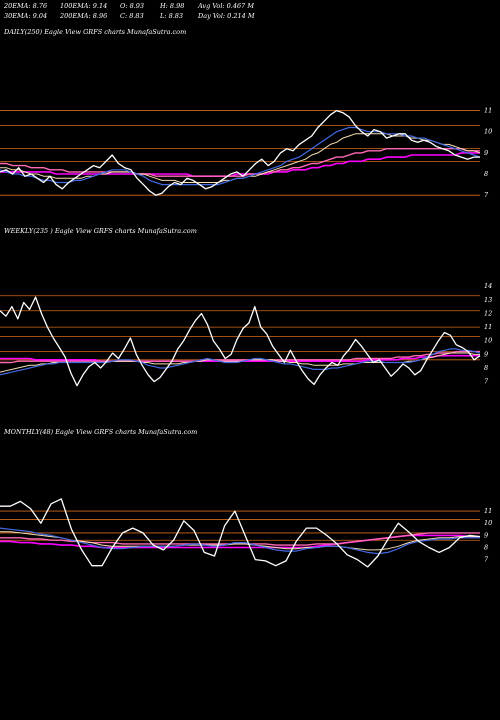 This screenshot has height=720, width=500. Describe the element at coordinates (488, 300) in the screenshot. I see `y-tick-label: 13` at that location.